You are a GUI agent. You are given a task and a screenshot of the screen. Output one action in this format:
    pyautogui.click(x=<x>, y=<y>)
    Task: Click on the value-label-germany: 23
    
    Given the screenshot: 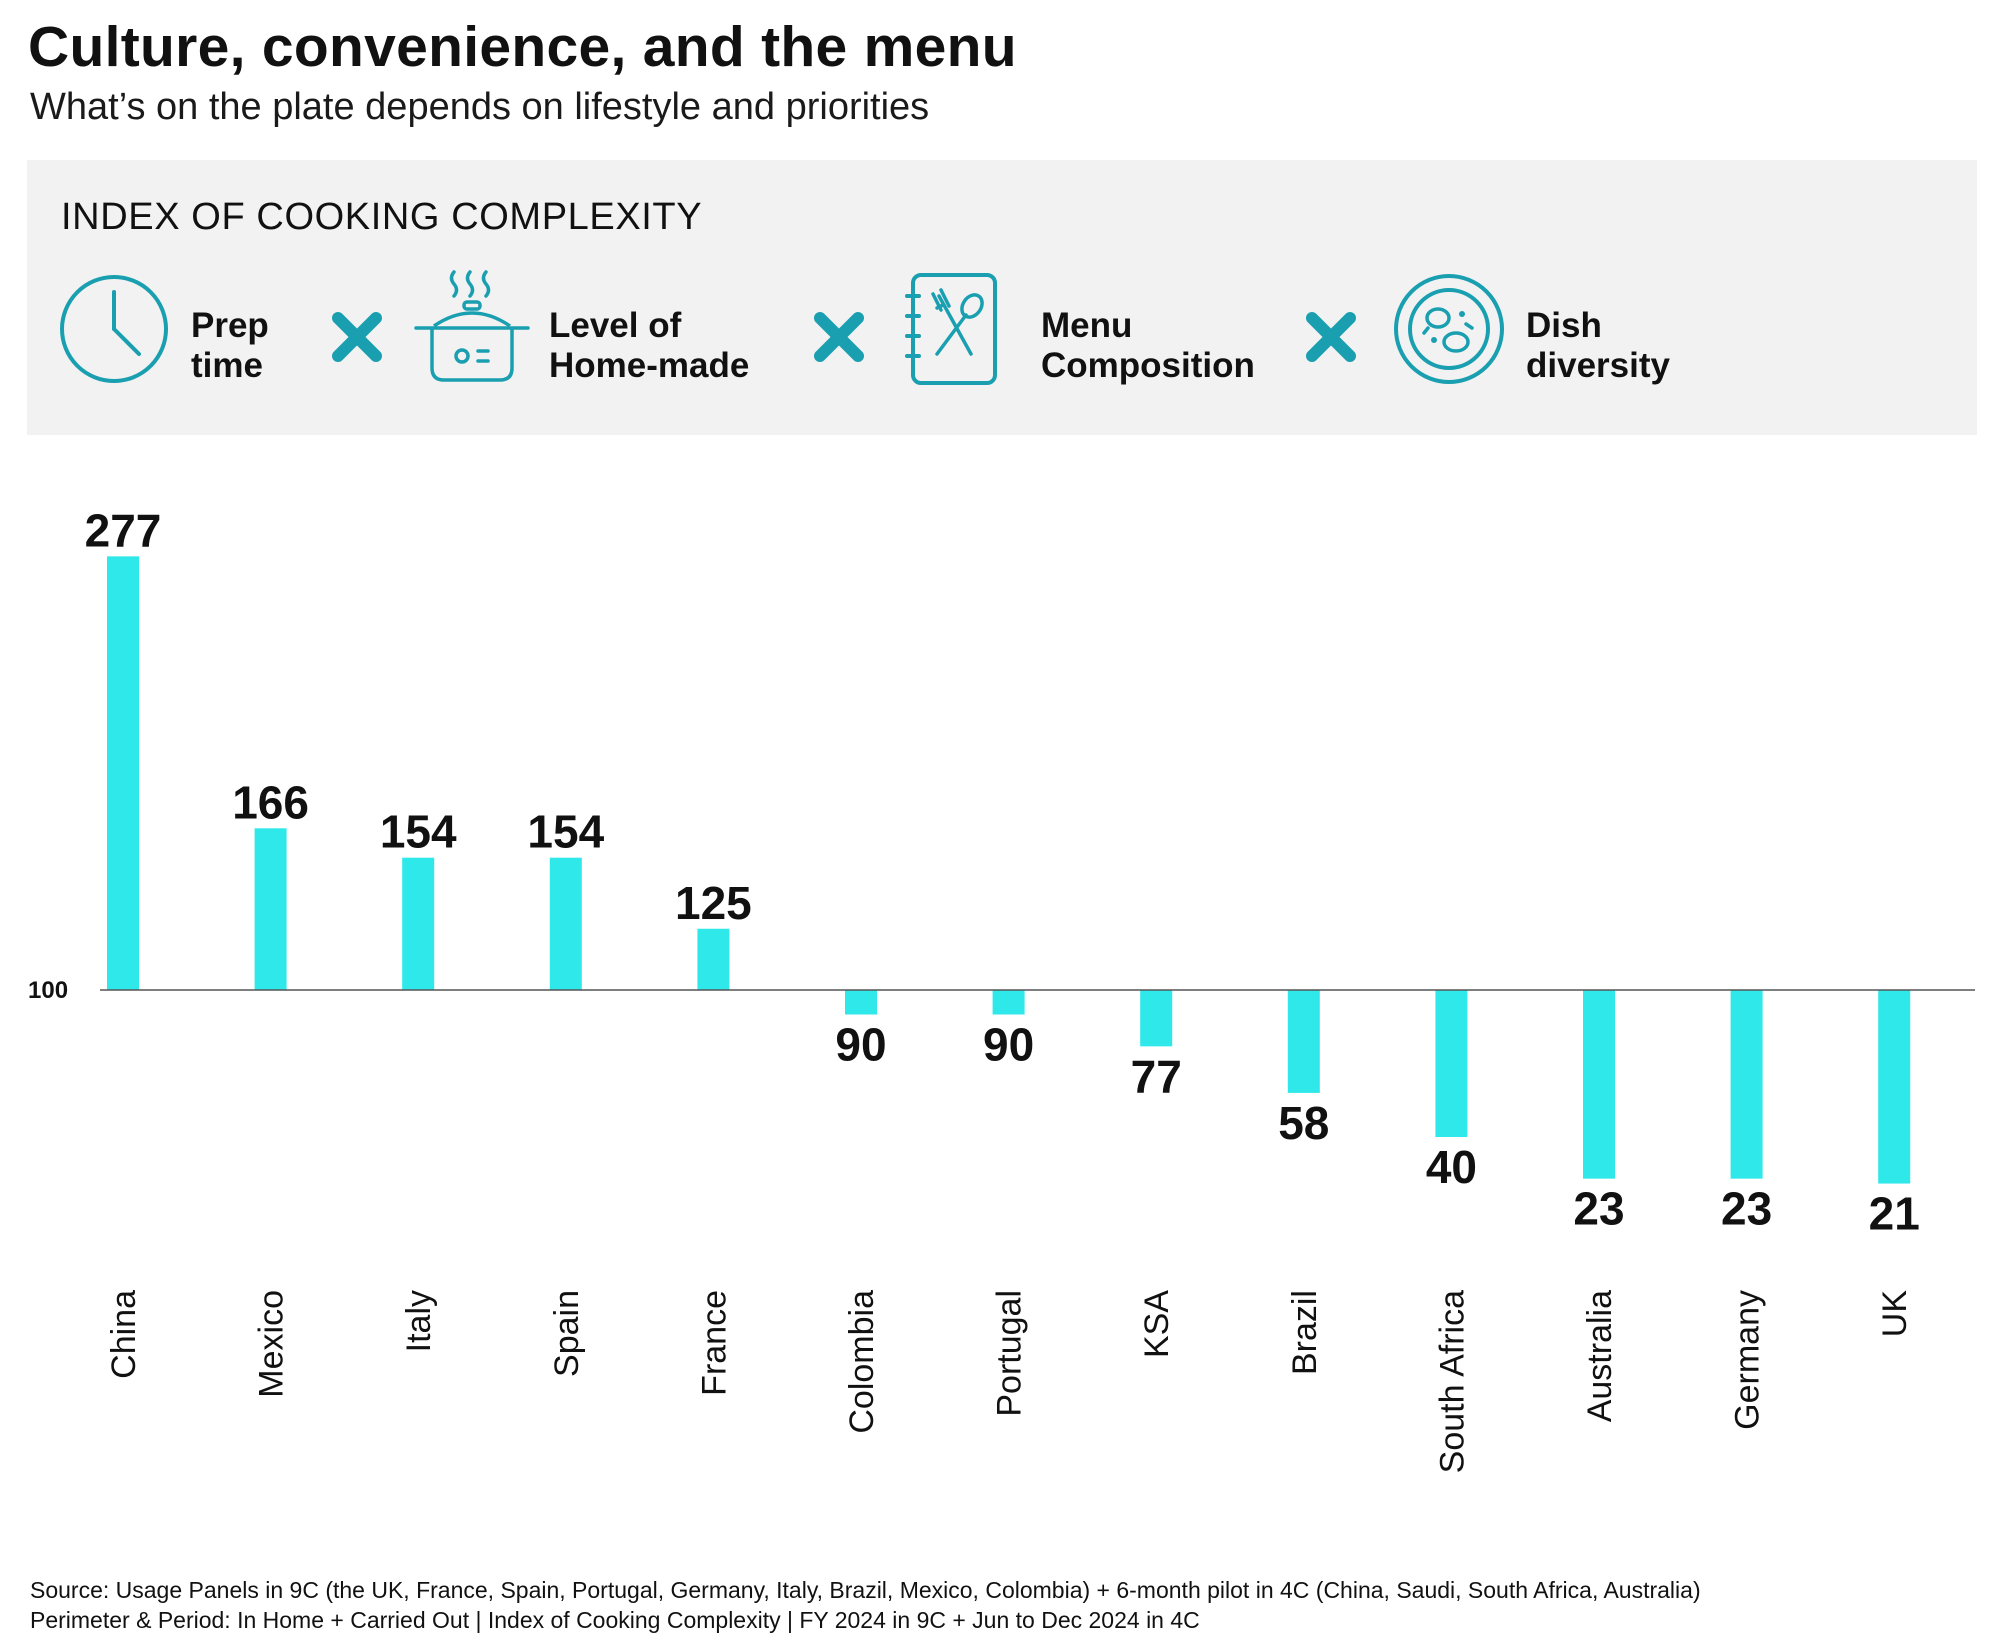 What is the action you would take?
    pyautogui.click(x=1746, y=1209)
    